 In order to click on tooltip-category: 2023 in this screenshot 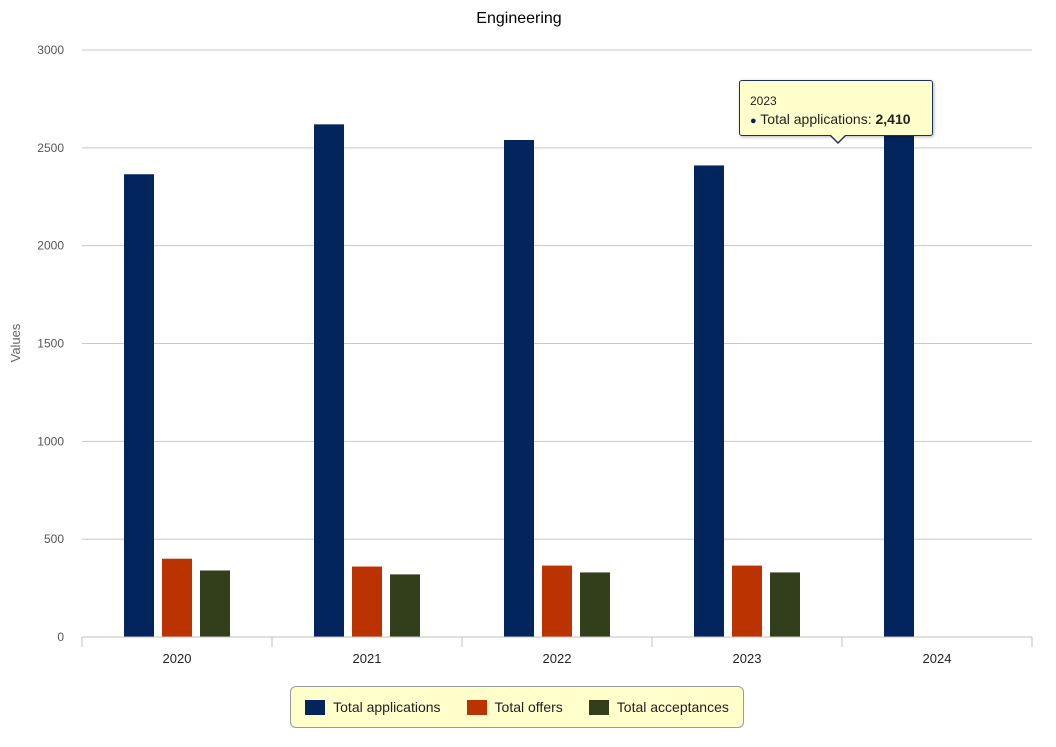, I will do `click(763, 101)`.